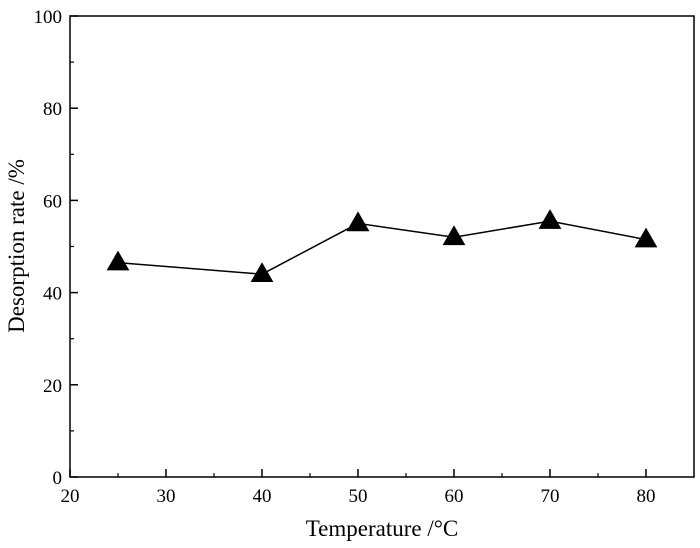 Image resolution: width=700 pixels, height=548 pixels. What do you see at coordinates (52, 201) in the screenshot?
I see `y-tick-label: 60` at bounding box center [52, 201].